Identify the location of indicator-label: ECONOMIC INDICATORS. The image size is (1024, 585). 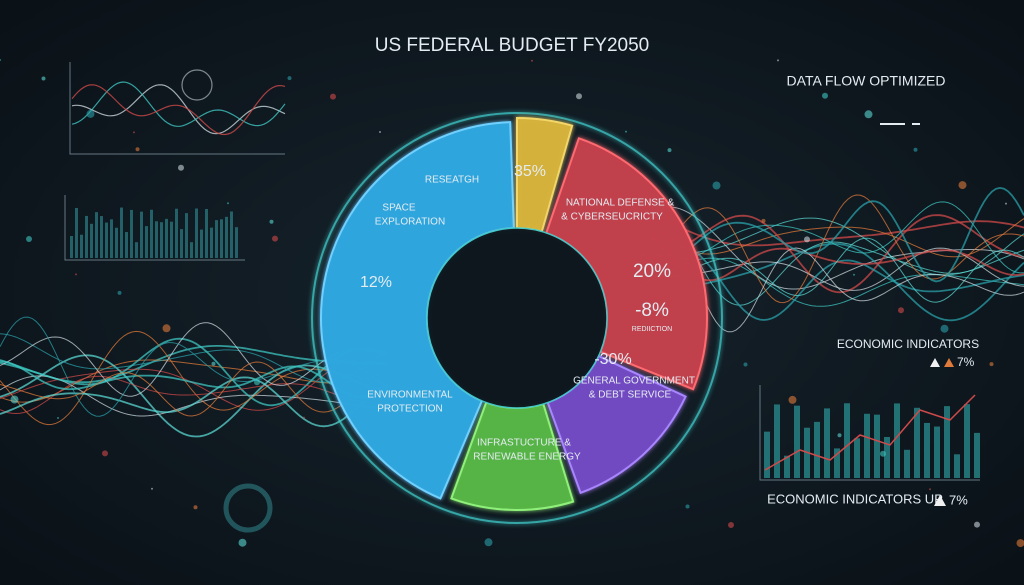
(908, 344).